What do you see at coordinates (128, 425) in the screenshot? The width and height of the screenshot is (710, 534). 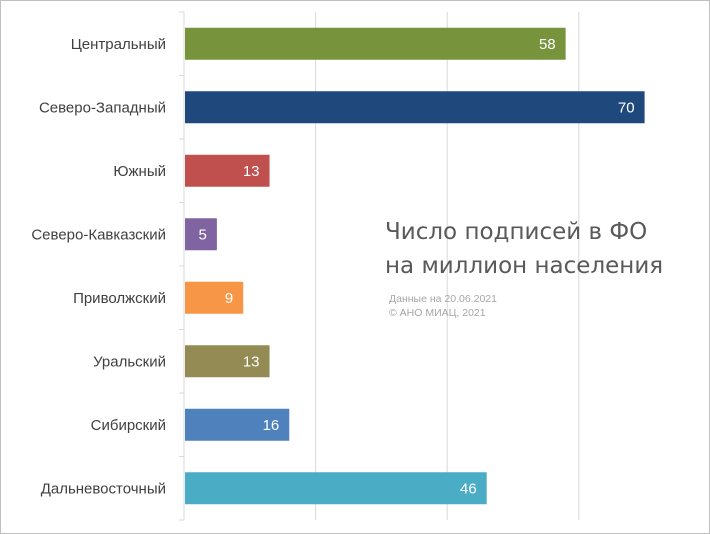 I see `category-label: Сибирский` at bounding box center [128, 425].